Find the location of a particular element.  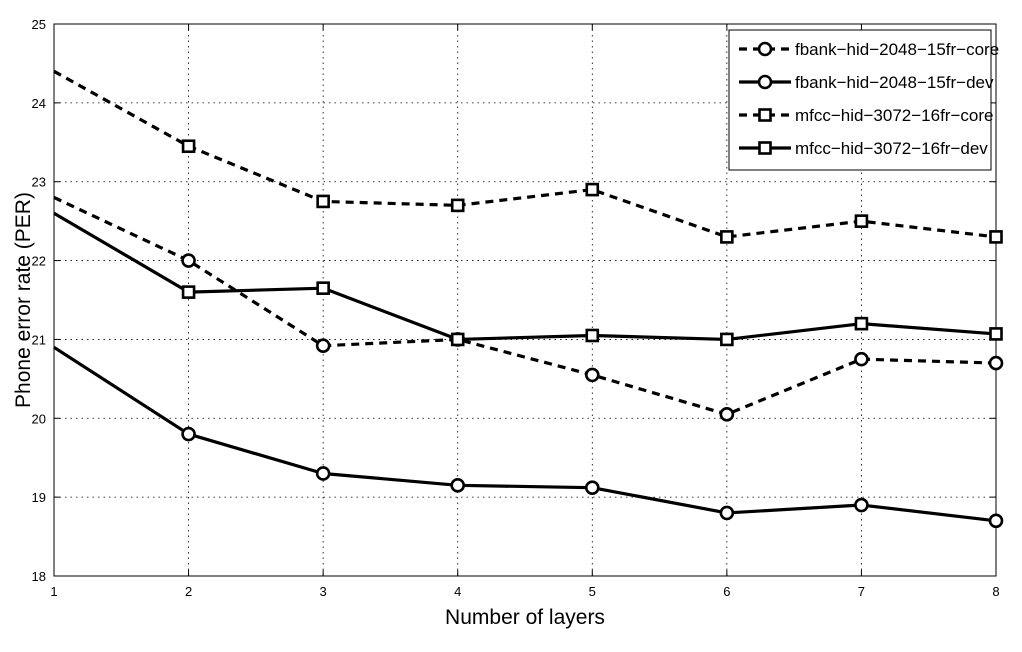

x-tick-label: 5 is located at coordinates (592, 591).